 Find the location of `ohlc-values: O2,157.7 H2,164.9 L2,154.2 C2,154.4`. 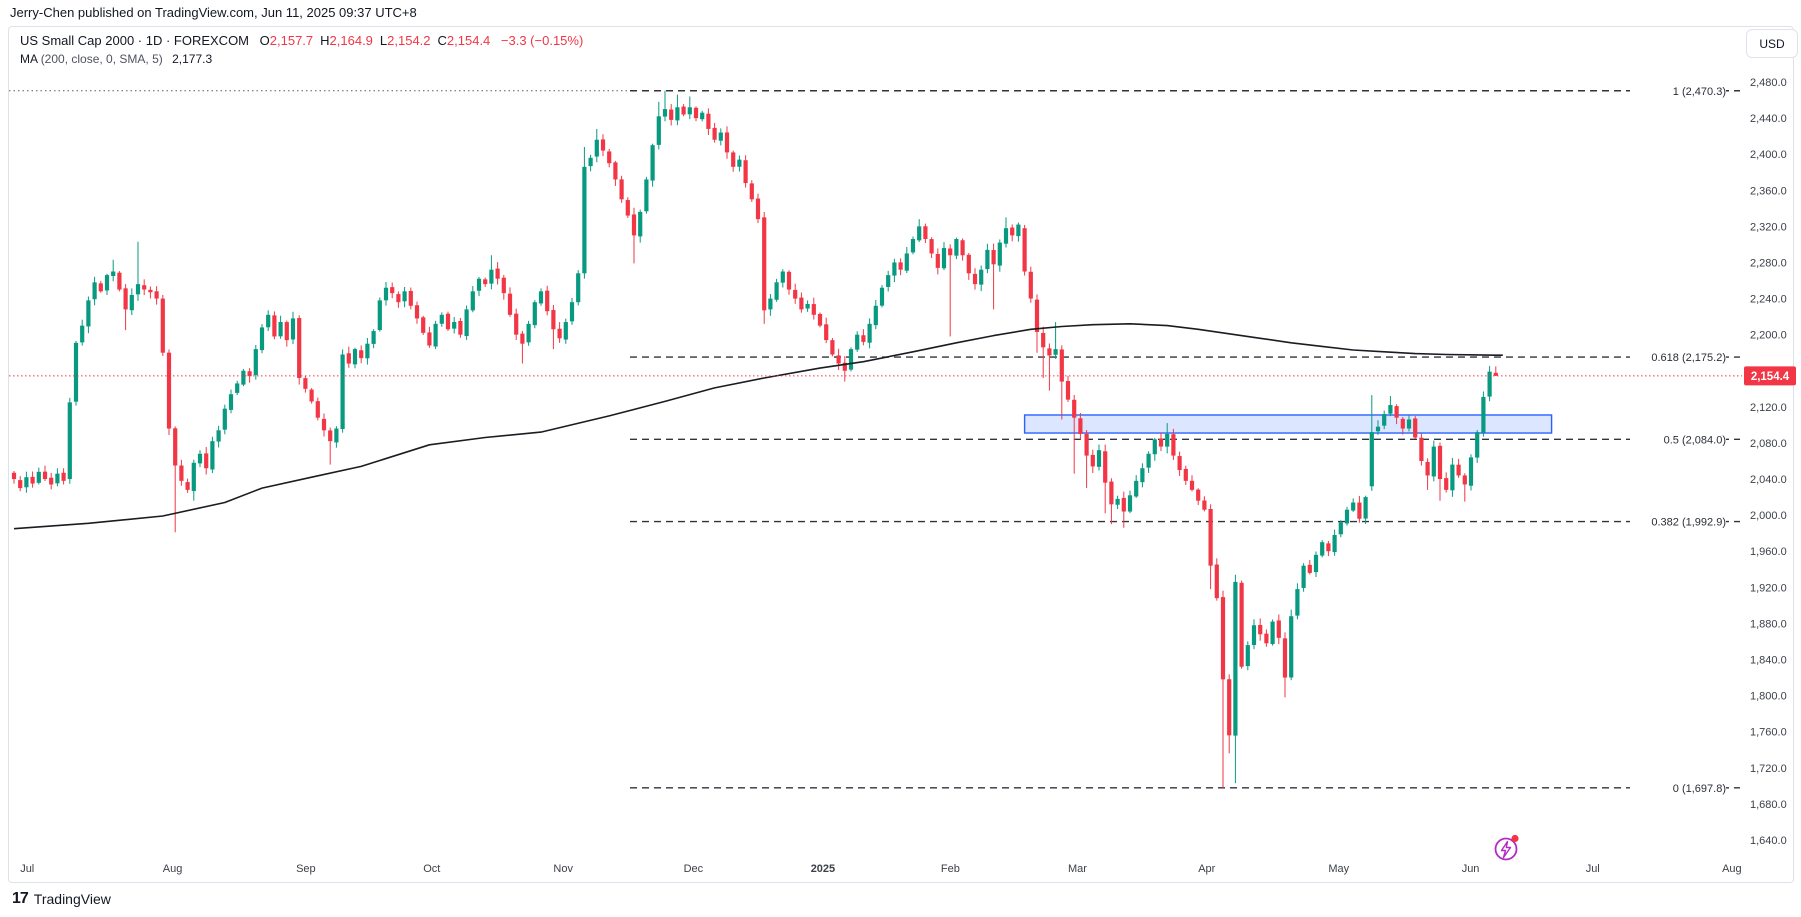

ohlc-values: O2,157.7 H2,164.9 L2,154.2 C2,154.4 is located at coordinates (372, 40).